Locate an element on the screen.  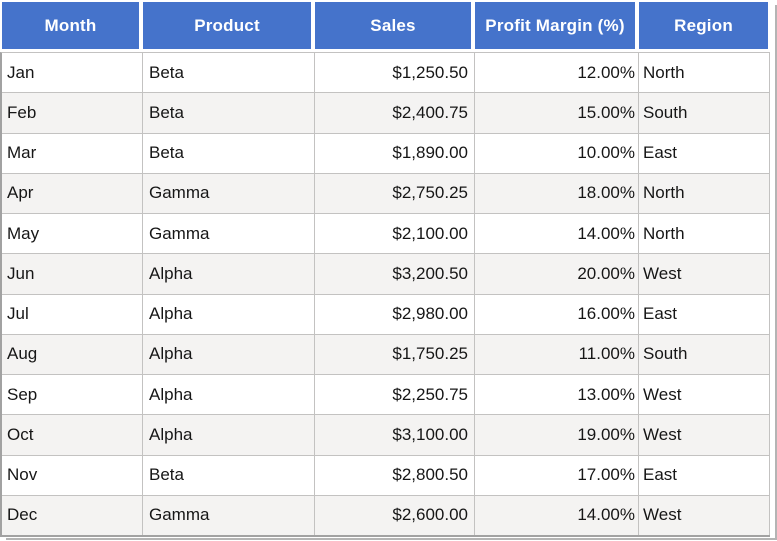
cell-profit-margin: 18.00% is located at coordinates (557, 193).